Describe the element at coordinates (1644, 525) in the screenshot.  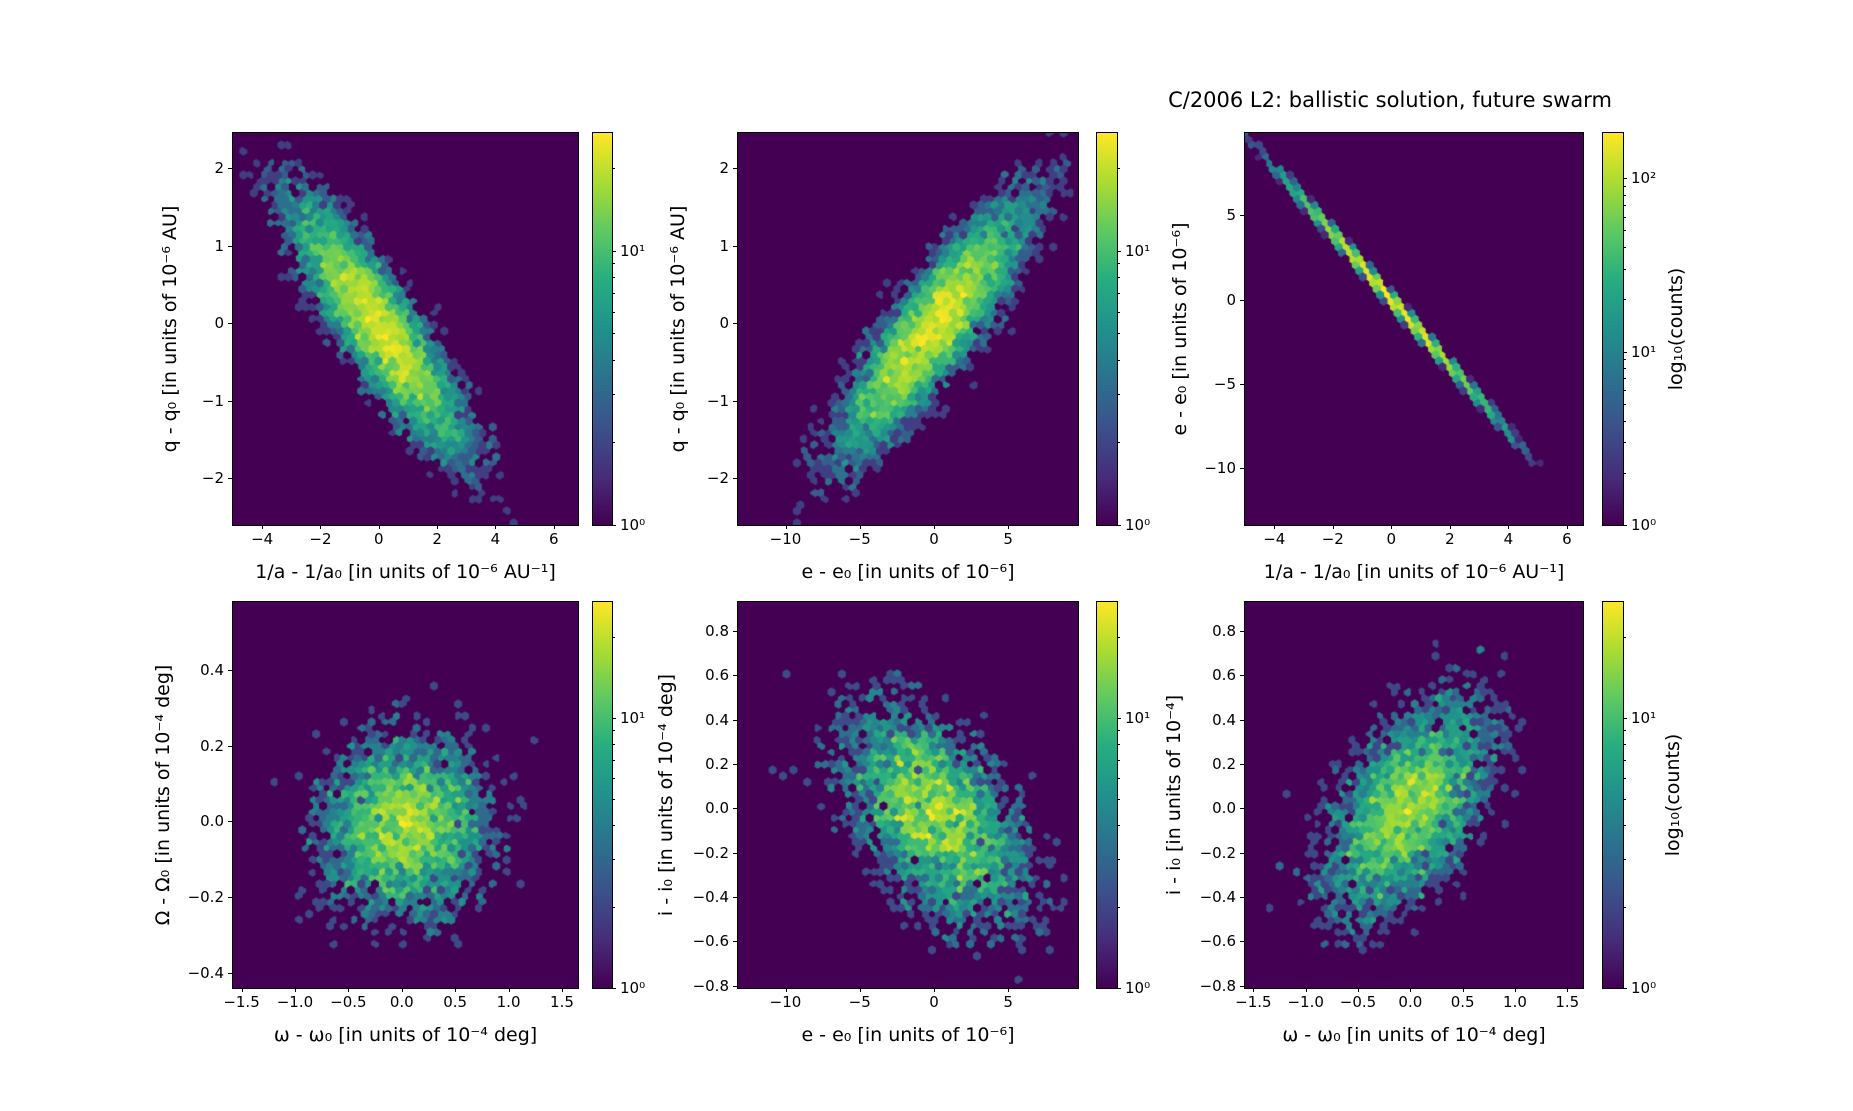
I see `colorbar-tick-label: 10⁰` at that location.